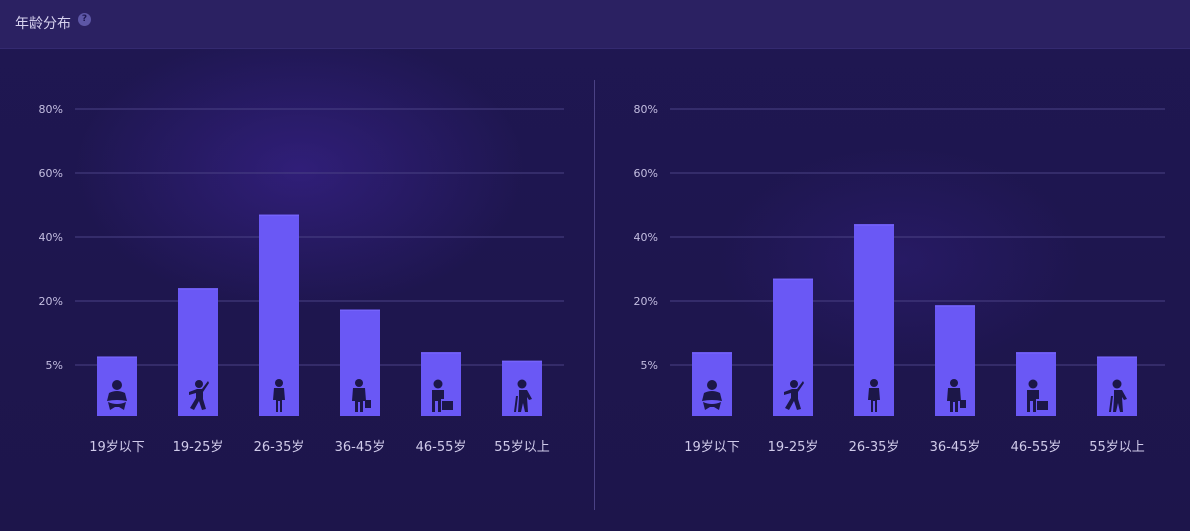  What do you see at coordinates (43, 24) in the screenshot?
I see `panel-title: 年龄分布` at bounding box center [43, 24].